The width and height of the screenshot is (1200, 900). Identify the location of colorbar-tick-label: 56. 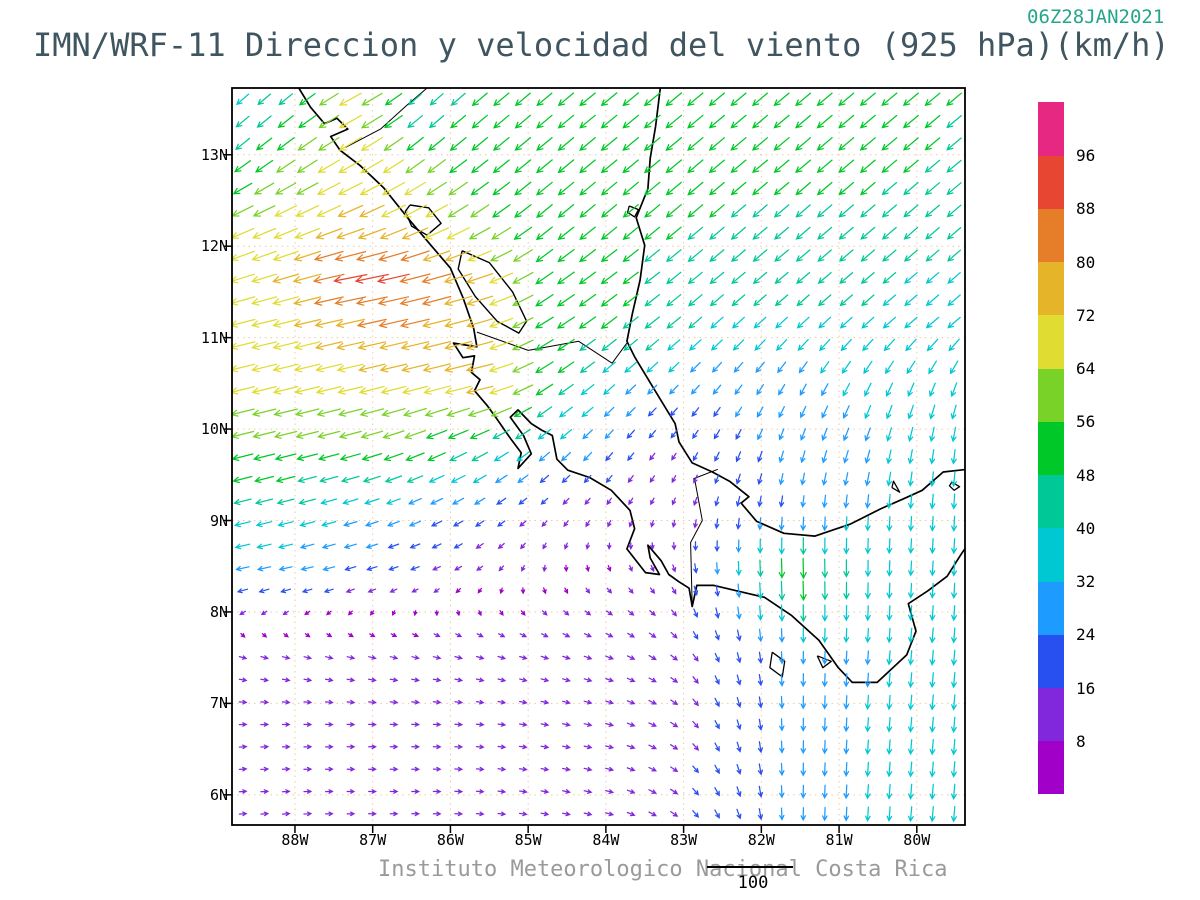
(1086, 422).